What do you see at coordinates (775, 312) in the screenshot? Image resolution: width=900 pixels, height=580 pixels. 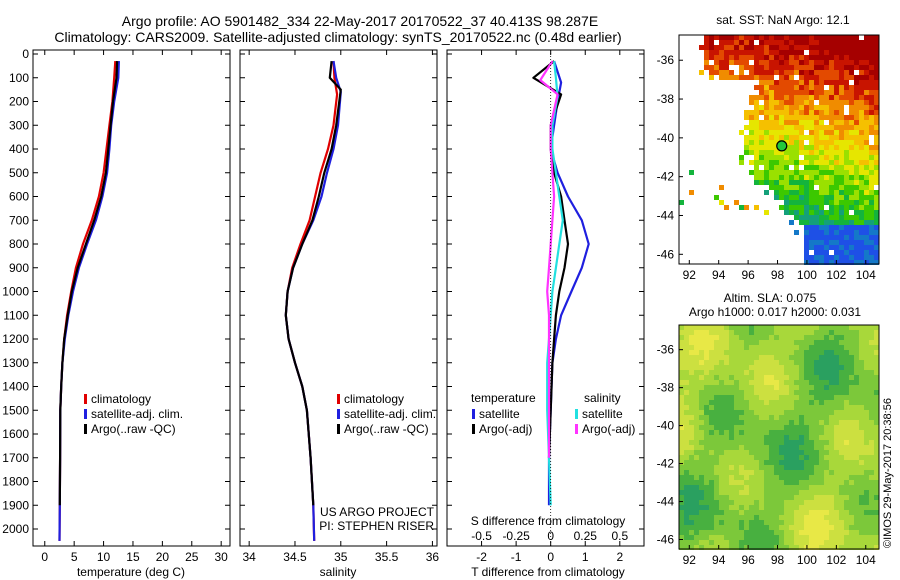 I see `sla-map-title-2: Argo h1000: 0.017 h2000: 0.031` at bounding box center [775, 312].